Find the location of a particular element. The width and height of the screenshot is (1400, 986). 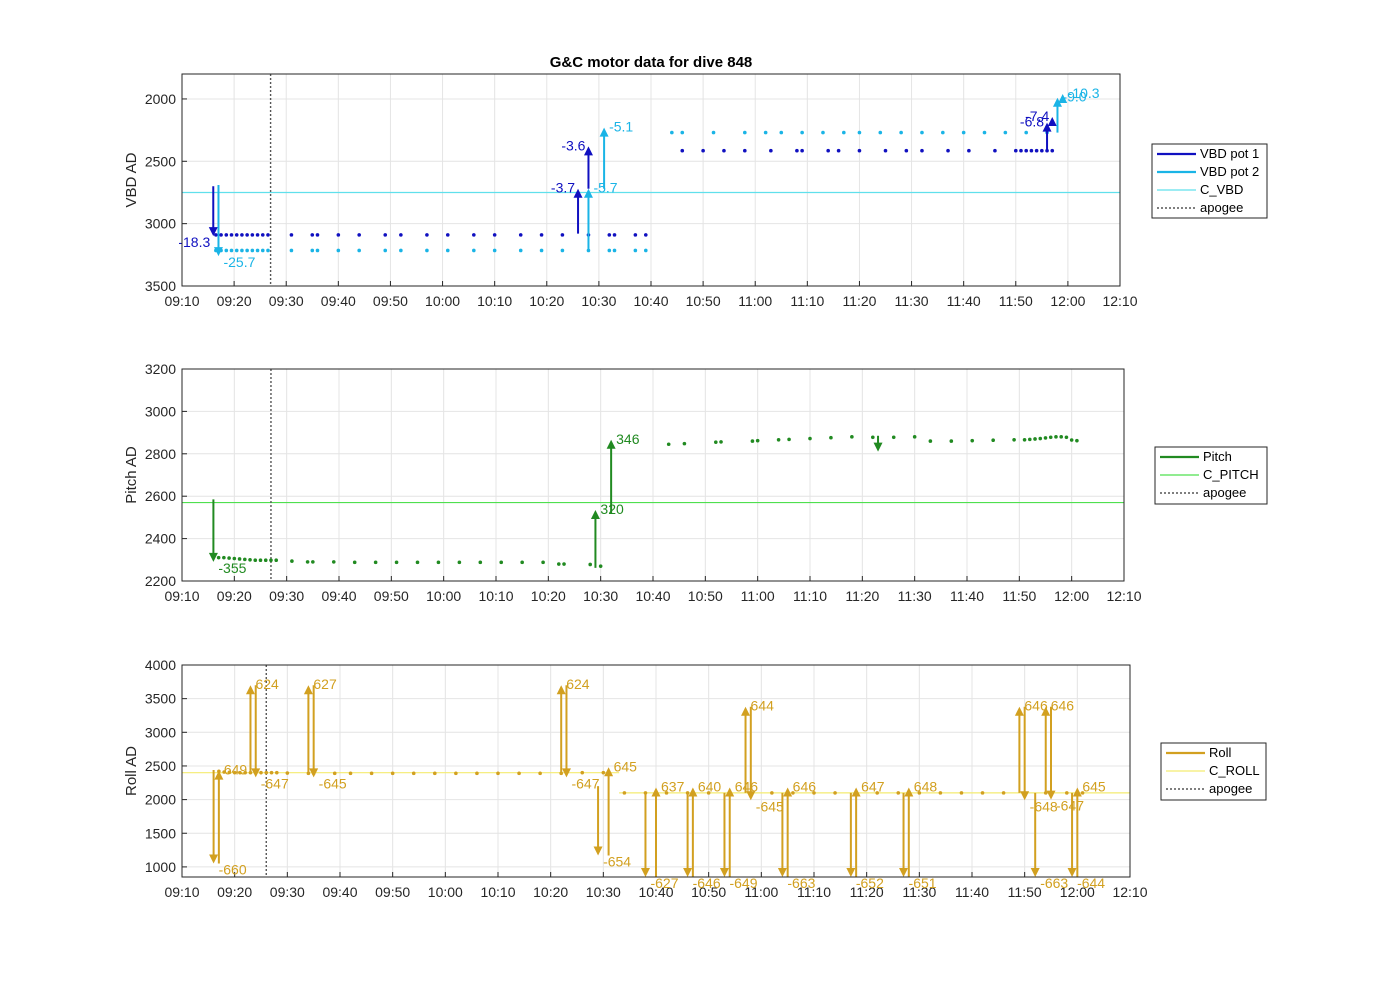

y-tick-label: 3000 is located at coordinates (160, 224).